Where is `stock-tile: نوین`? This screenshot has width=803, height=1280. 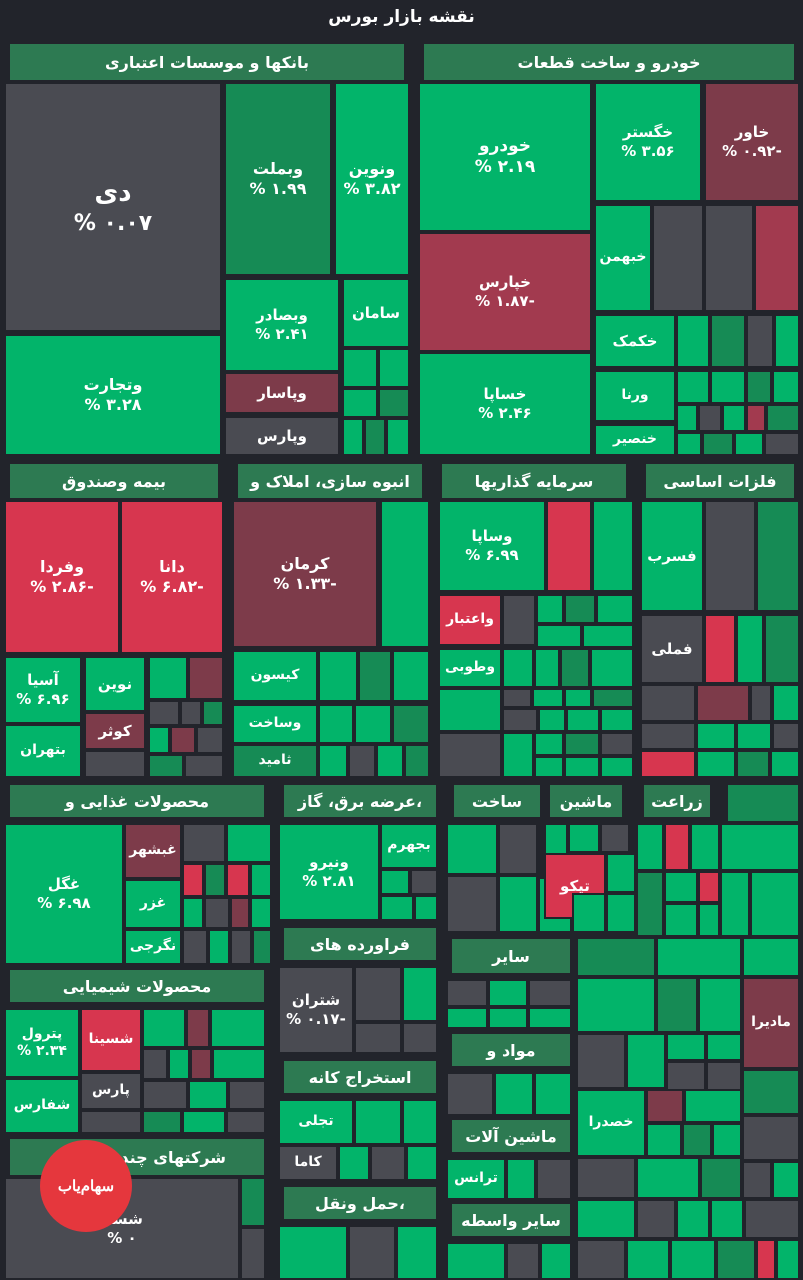
stock-tile: نوین is located at coordinates (115, 684).